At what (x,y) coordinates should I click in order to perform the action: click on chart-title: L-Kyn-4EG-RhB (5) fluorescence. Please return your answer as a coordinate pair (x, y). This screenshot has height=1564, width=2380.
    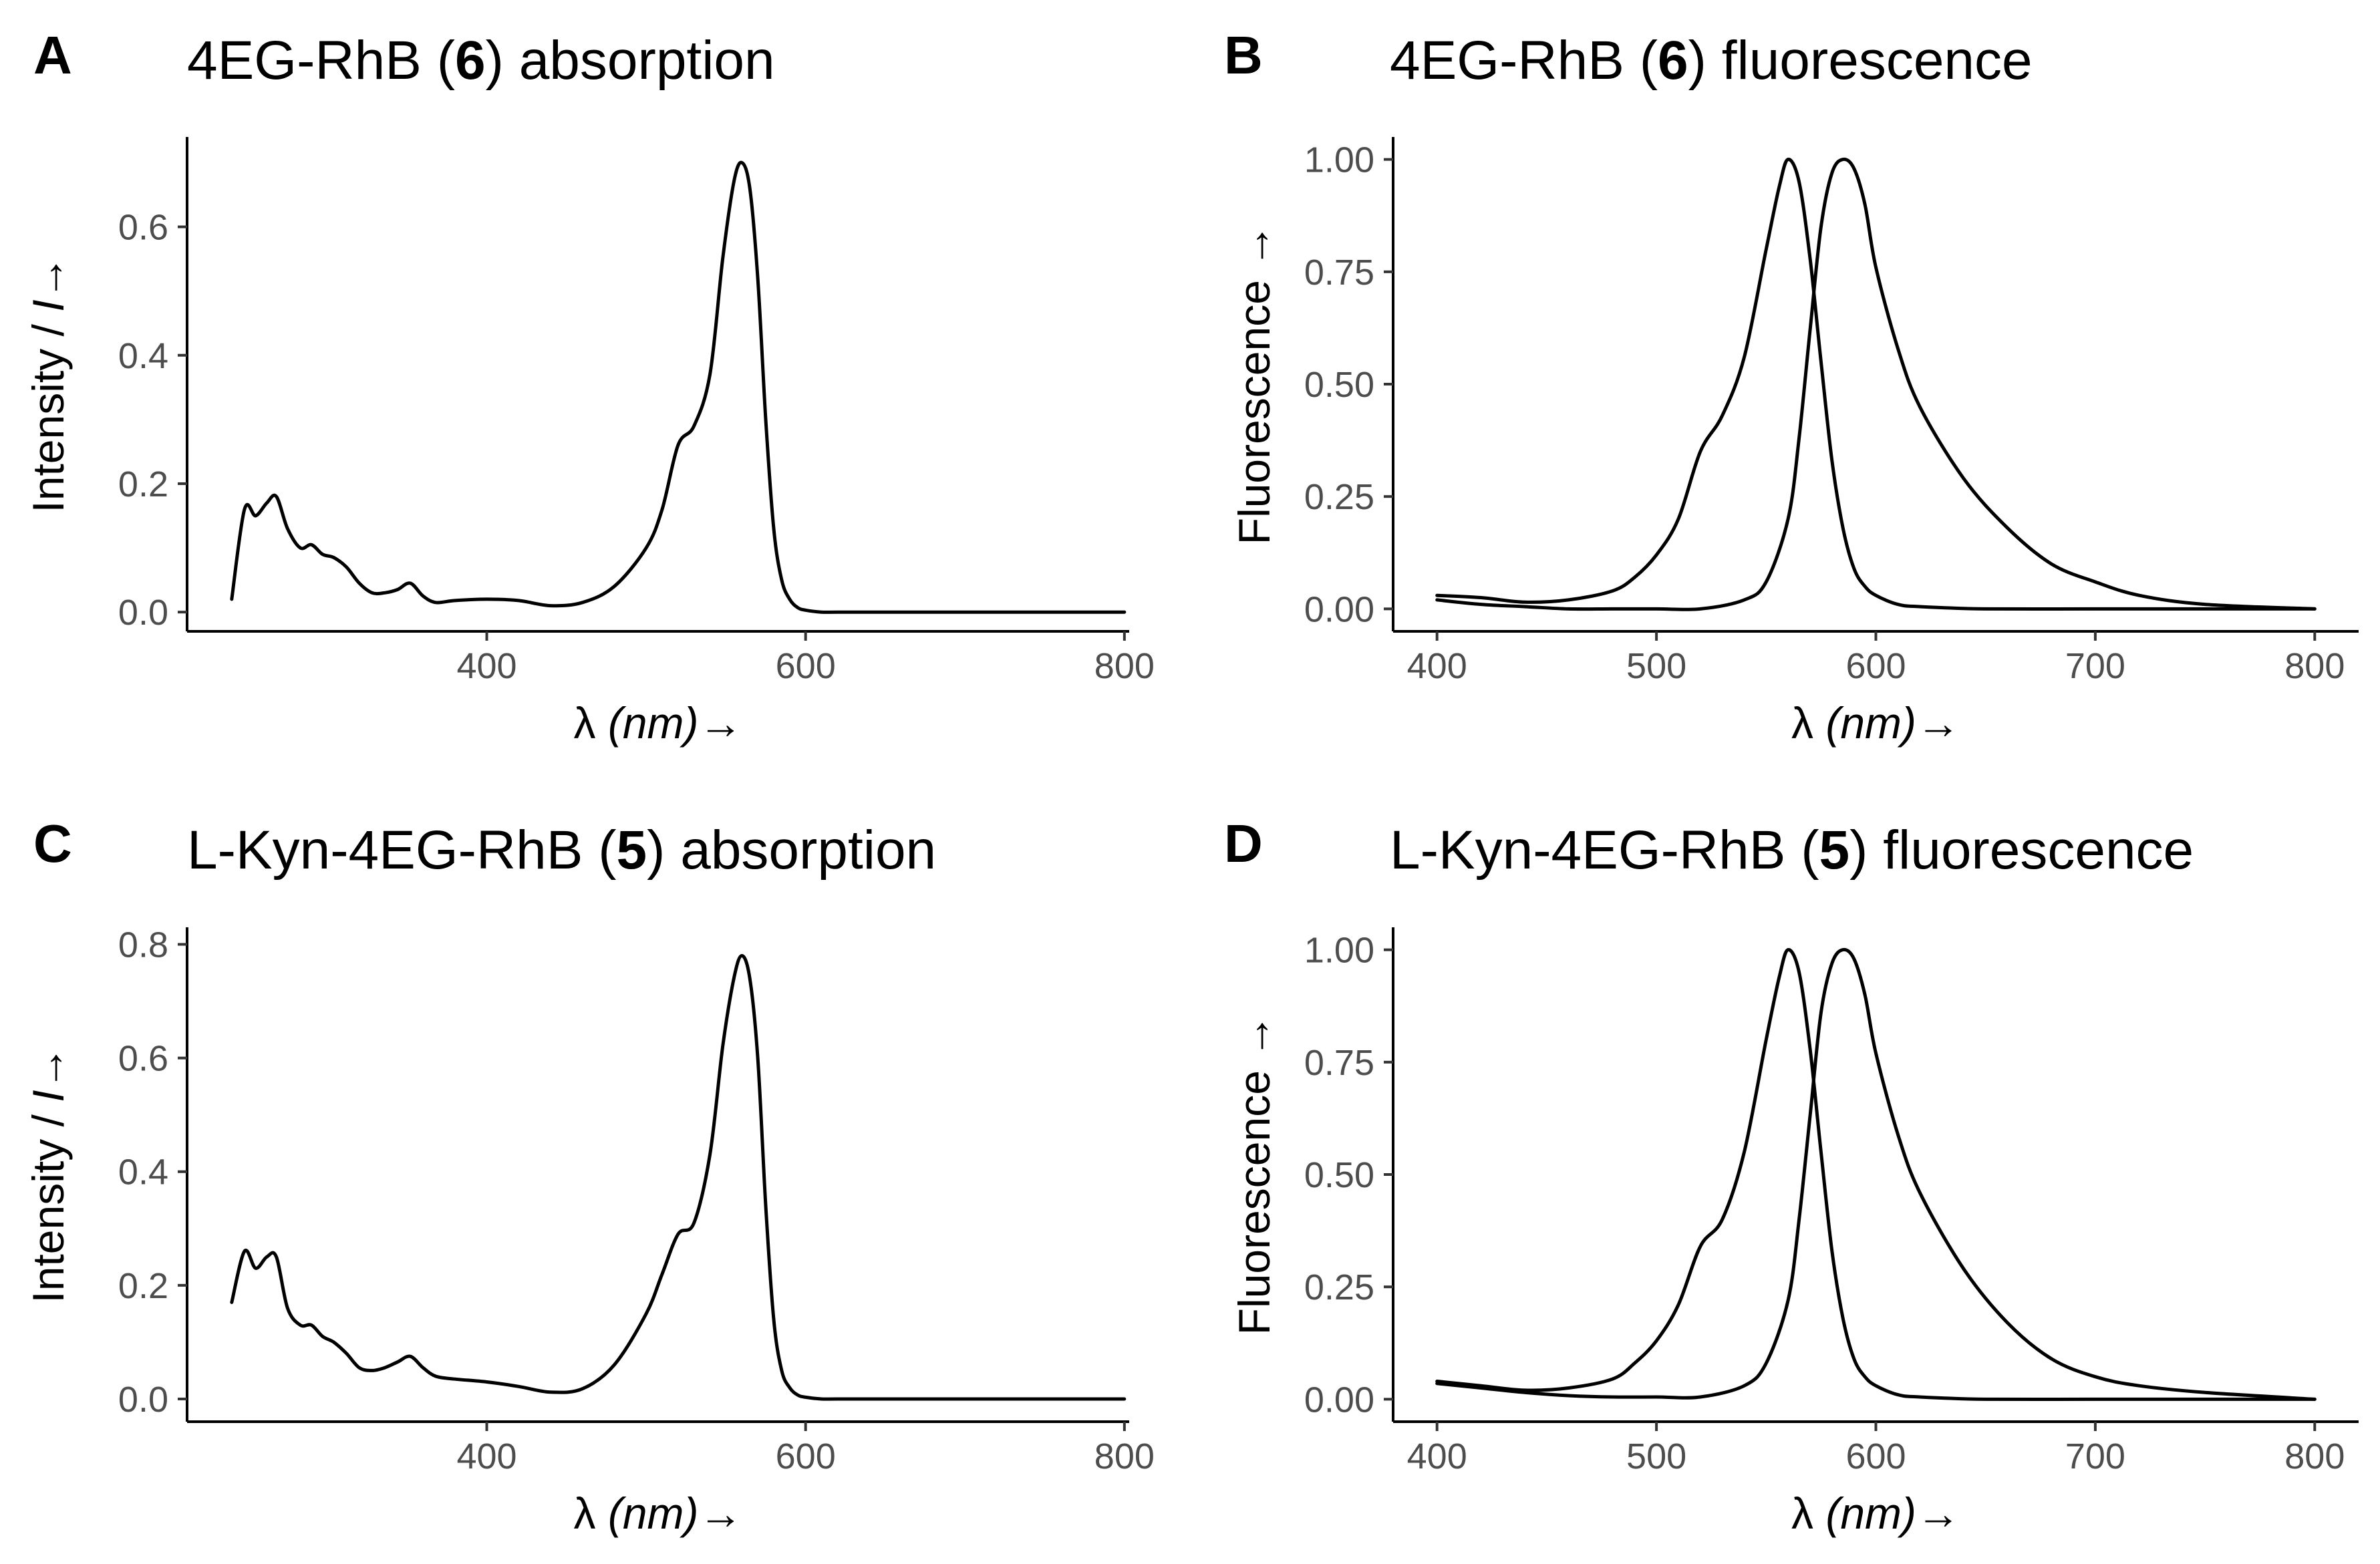
    Looking at the image, I should click on (1792, 850).